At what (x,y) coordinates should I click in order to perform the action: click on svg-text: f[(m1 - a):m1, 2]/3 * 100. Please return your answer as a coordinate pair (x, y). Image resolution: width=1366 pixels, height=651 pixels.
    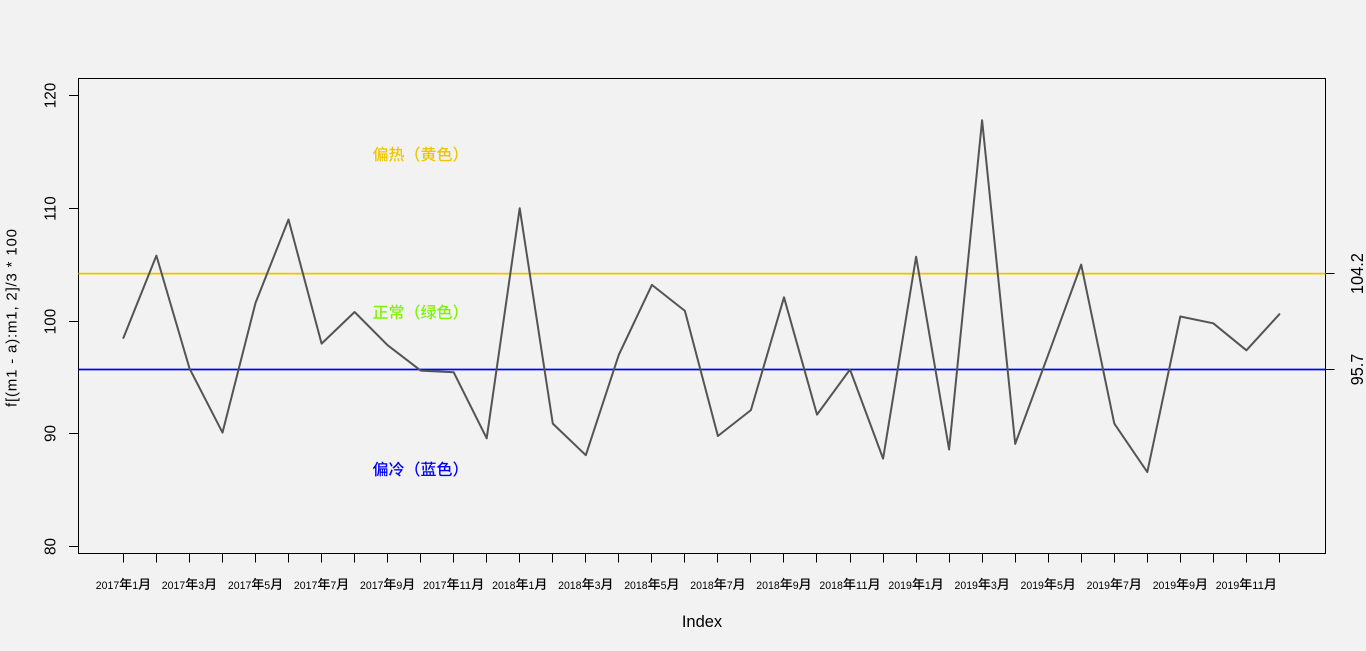
    Looking at the image, I should click on (11, 318).